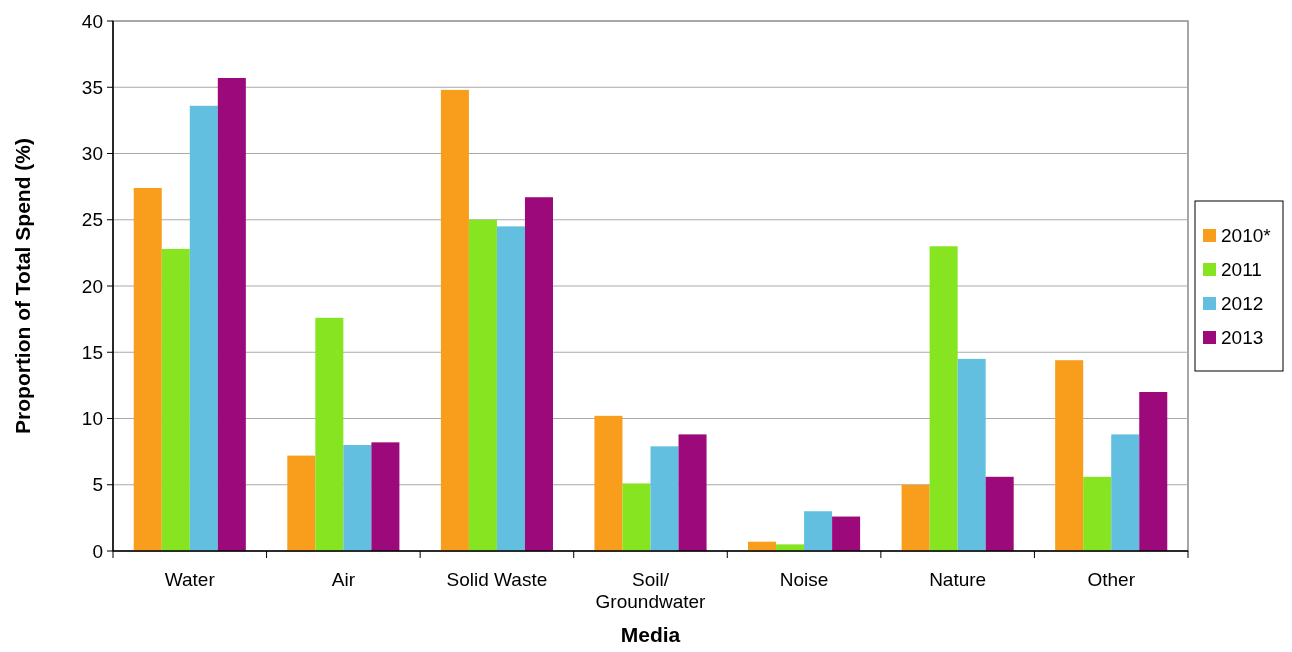  Describe the element at coordinates (92, 154) in the screenshot. I see `y-tick-label: 30` at that location.